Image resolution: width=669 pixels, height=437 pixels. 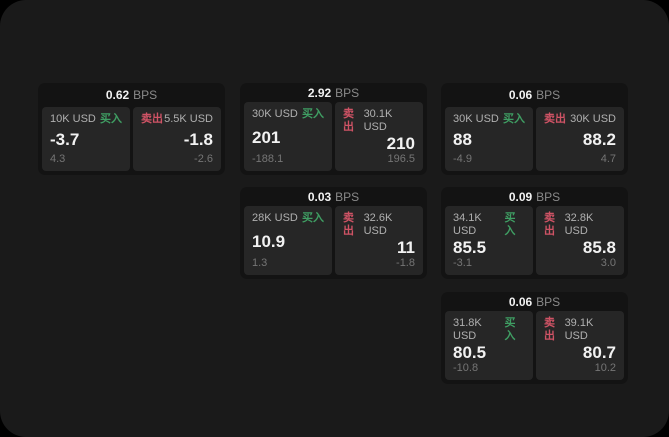 What do you see at coordinates (319, 196) in the screenshot?
I see `bps-value: 0.03` at bounding box center [319, 196].